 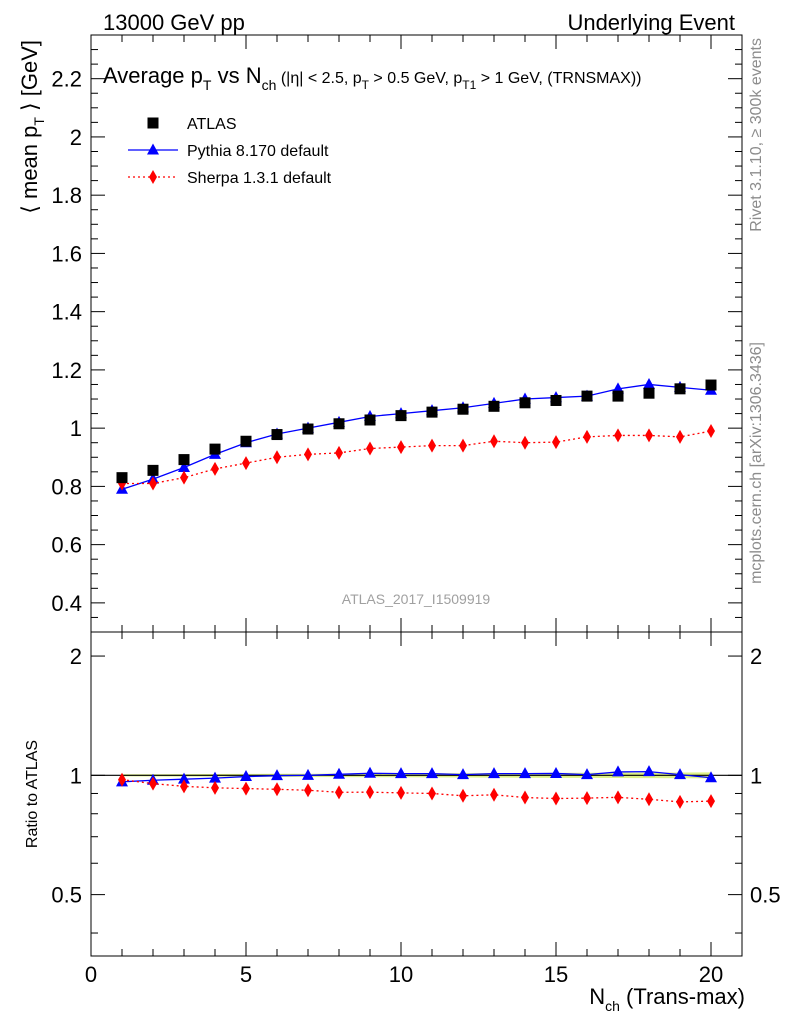 I want to click on y-tick-label: 1.6, so click(x=66, y=253).